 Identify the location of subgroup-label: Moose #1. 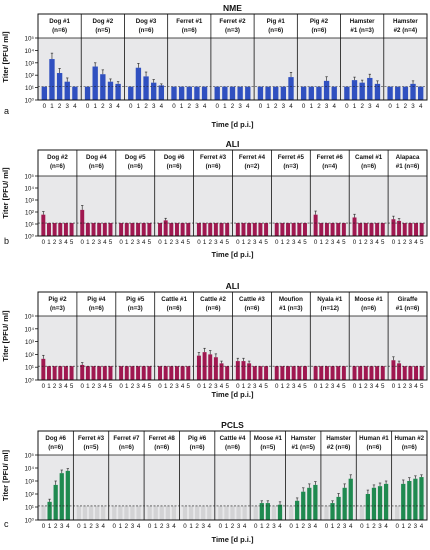
(268, 438).